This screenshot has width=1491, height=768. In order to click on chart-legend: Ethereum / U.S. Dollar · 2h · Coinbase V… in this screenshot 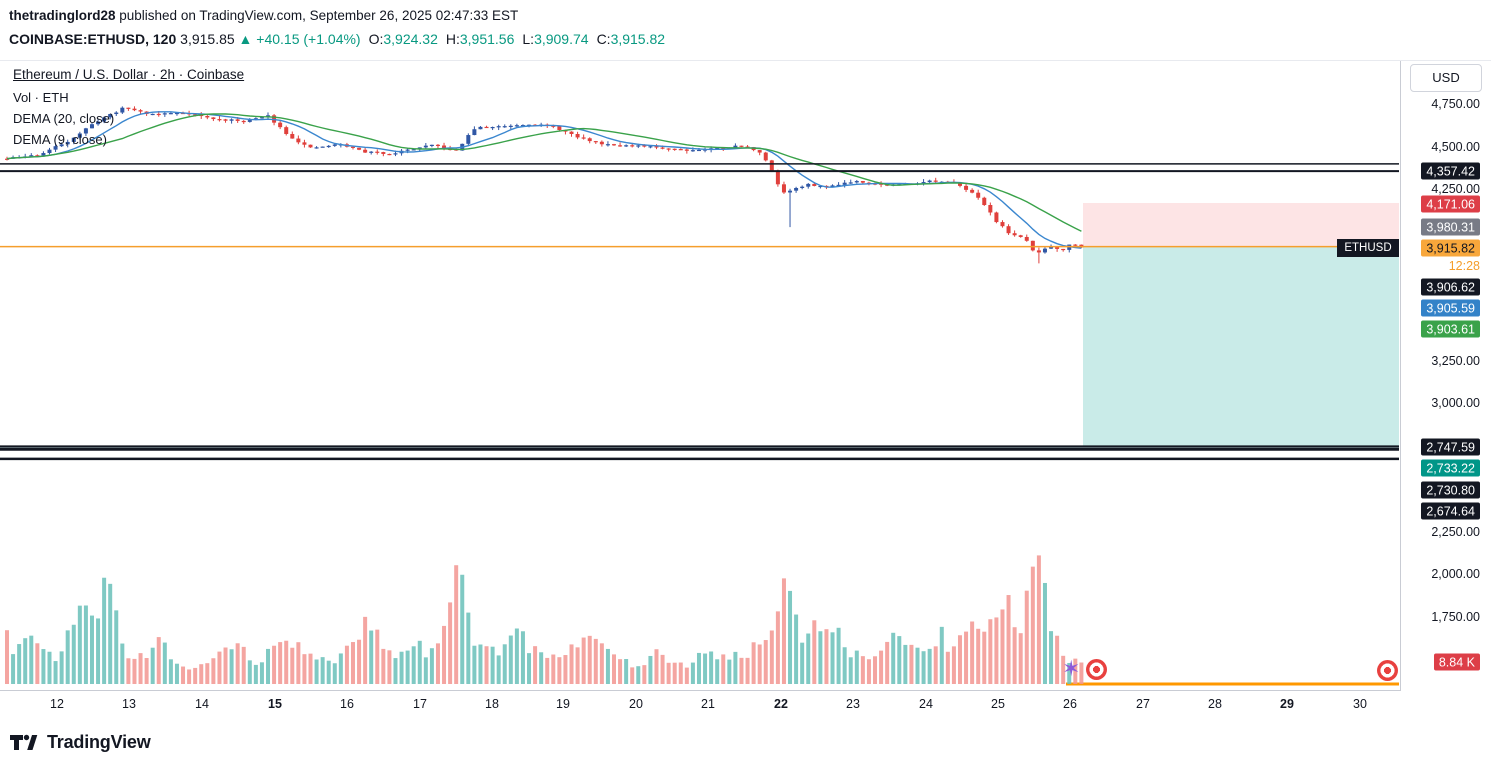, I will do `click(128, 108)`.